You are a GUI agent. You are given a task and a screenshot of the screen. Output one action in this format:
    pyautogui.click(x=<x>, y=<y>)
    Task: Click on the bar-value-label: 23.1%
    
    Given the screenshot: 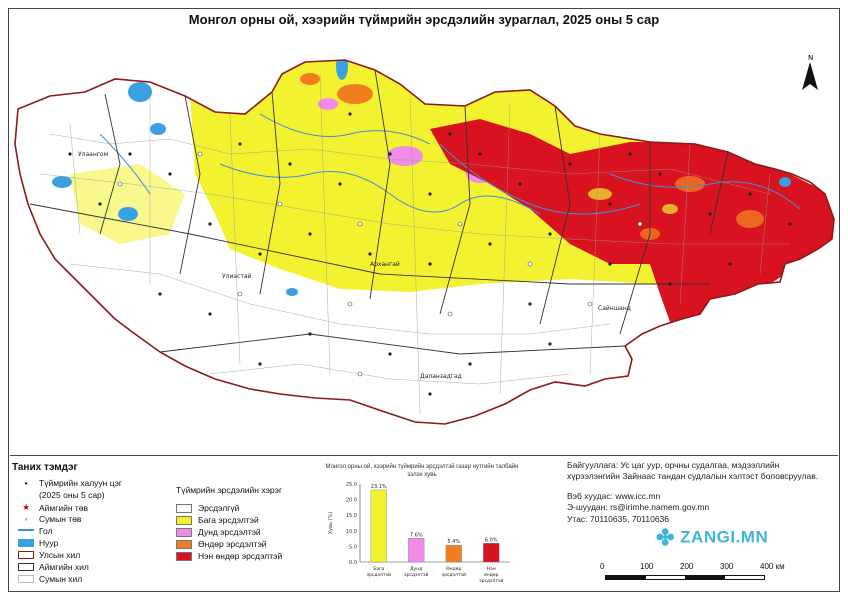 What is the action you would take?
    pyautogui.click(x=379, y=487)
    